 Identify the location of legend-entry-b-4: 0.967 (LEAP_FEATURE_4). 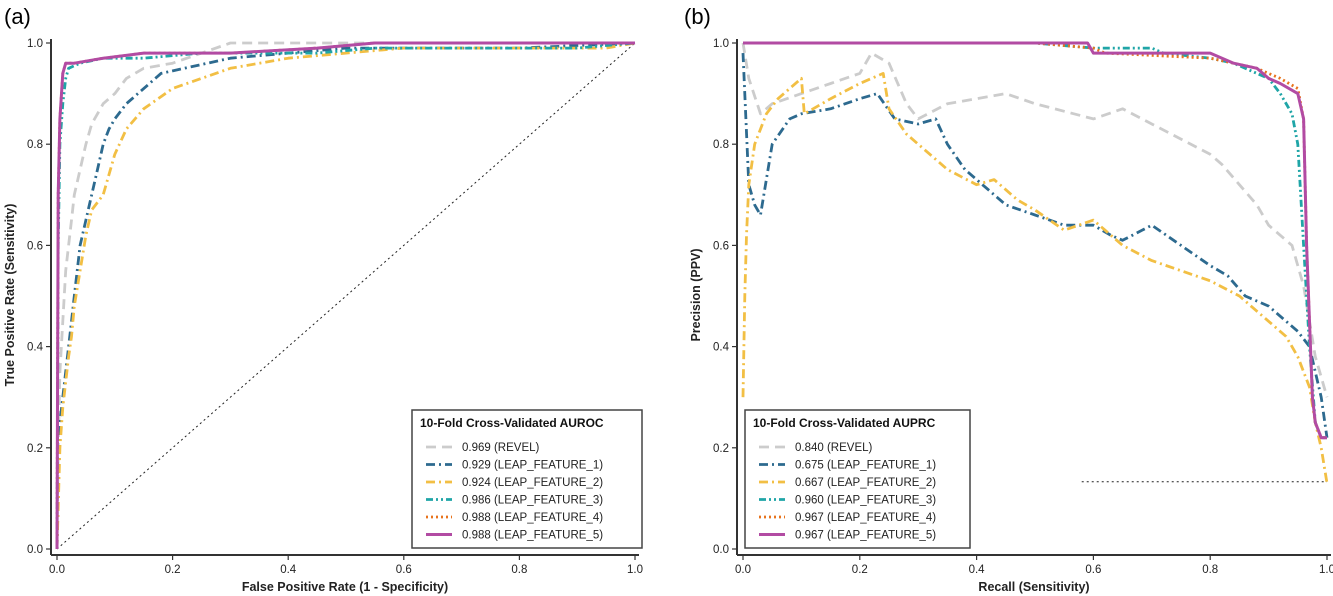
(865, 518).